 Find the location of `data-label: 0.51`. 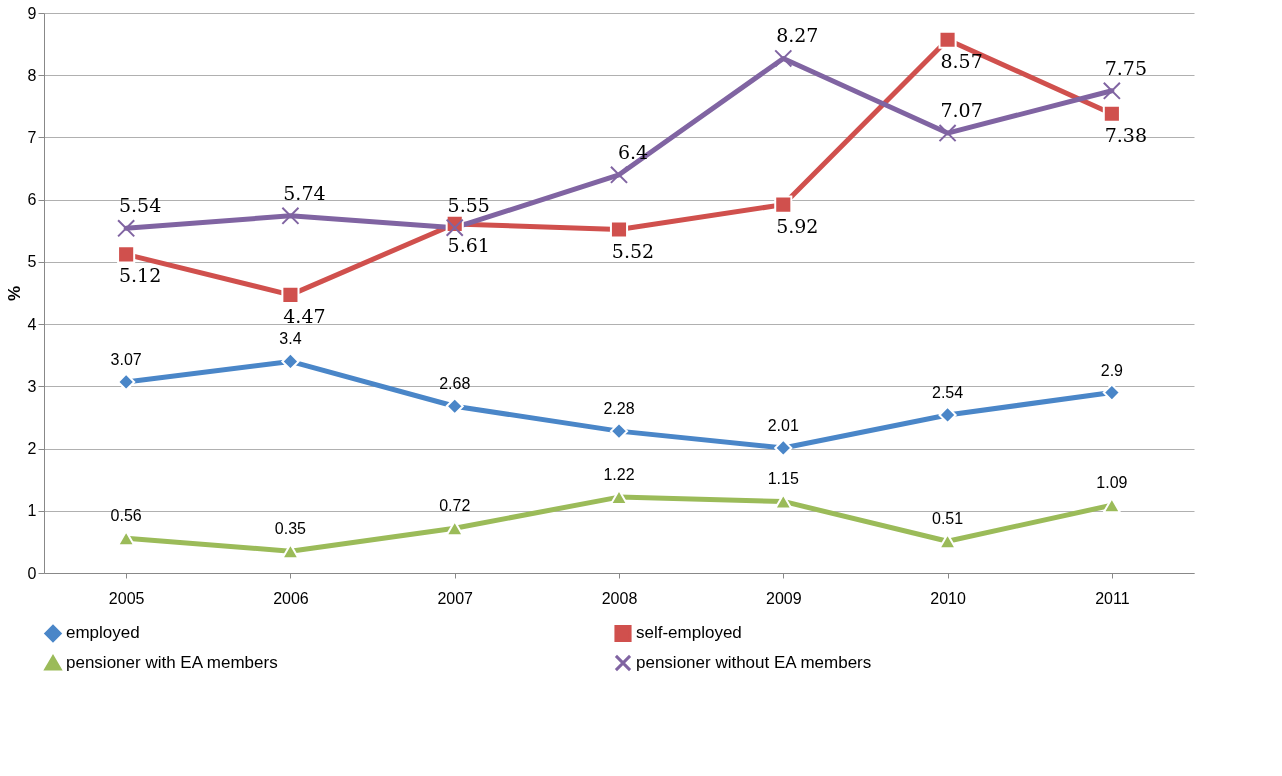

data-label: 0.51 is located at coordinates (948, 519).